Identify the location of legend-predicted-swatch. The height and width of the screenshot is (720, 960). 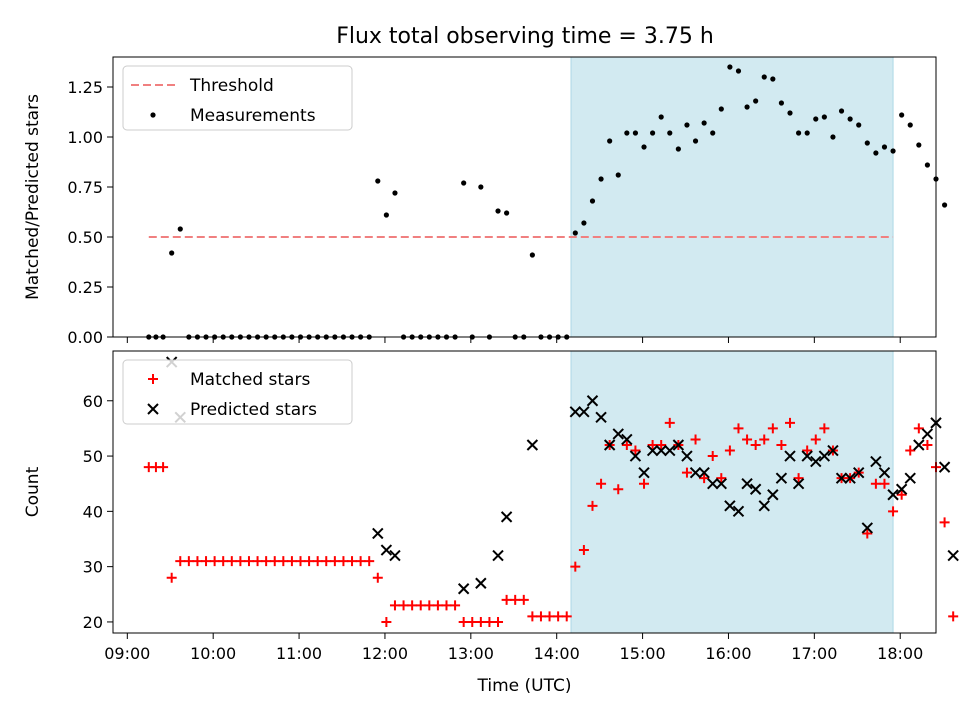
(153, 409).